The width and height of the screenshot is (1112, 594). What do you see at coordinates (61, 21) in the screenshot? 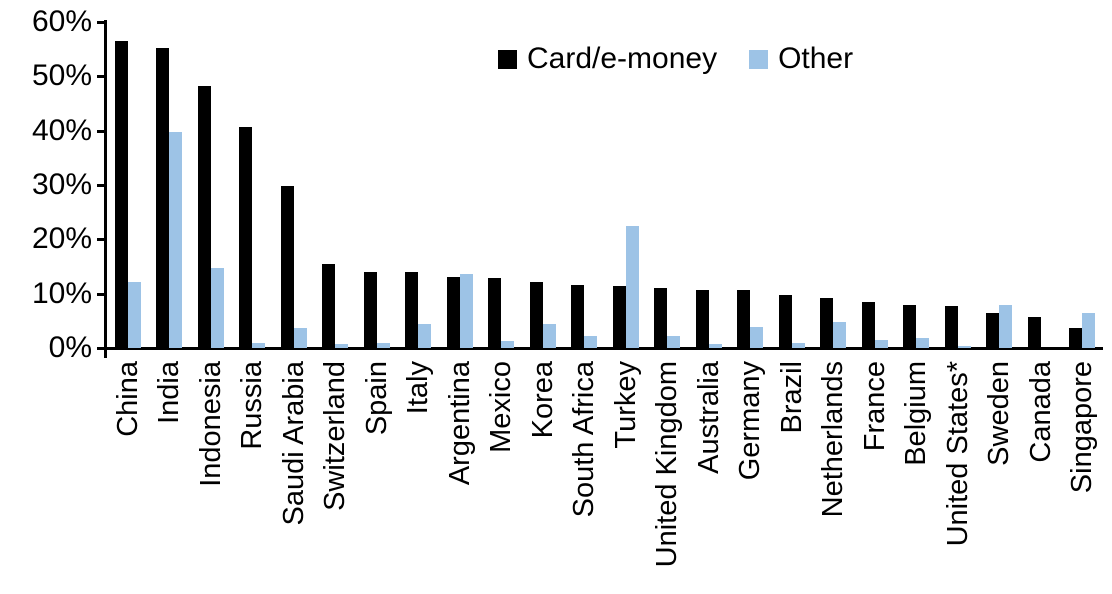
I see `y-tick-label: 60%` at bounding box center [61, 21].